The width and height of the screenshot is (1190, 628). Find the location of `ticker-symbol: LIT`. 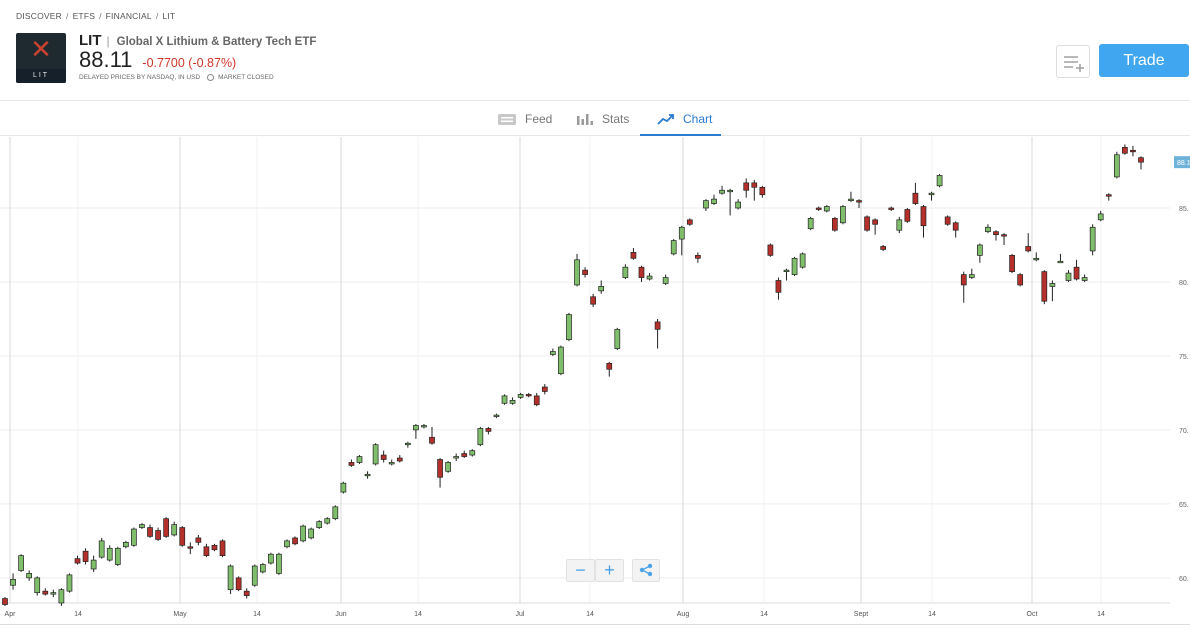

ticker-symbol: LIT is located at coordinates (90, 40).